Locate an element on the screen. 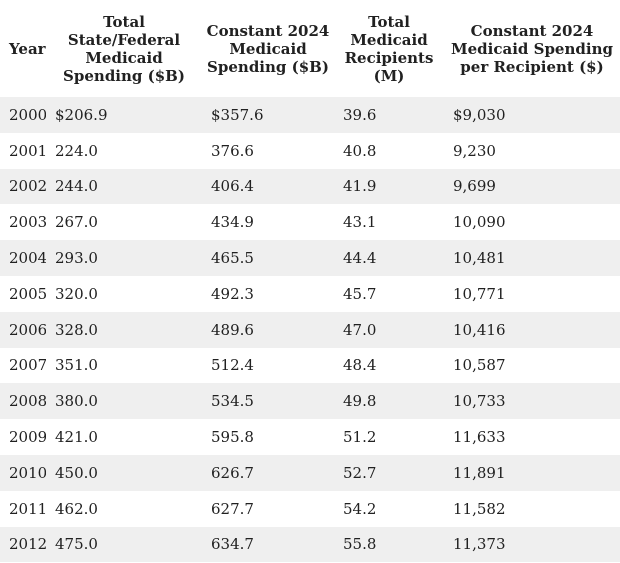  table-cell-year: 2004 is located at coordinates (27, 258).